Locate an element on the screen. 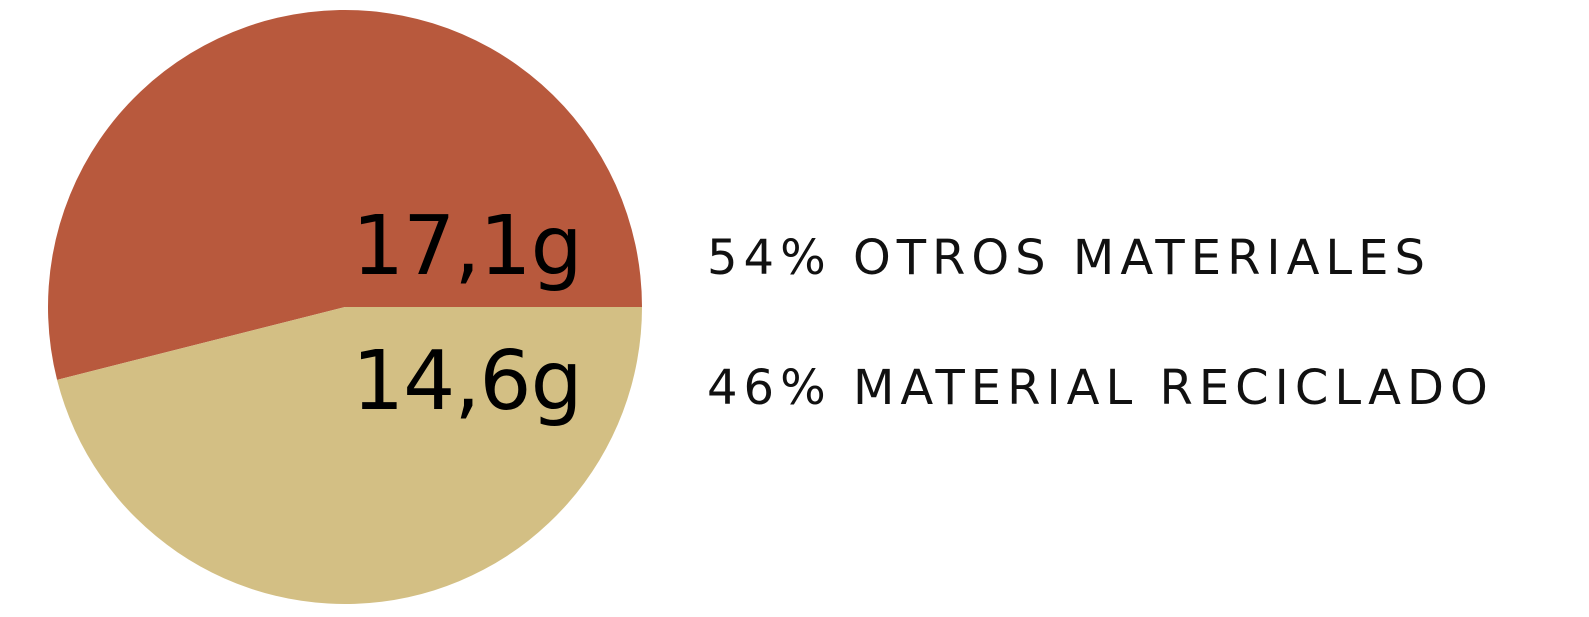 Image resolution: width=1589 pixels, height=617 pixels. legend-item-material-reciclado: 46% MATERIAL RECICLADO is located at coordinates (1100, 388).